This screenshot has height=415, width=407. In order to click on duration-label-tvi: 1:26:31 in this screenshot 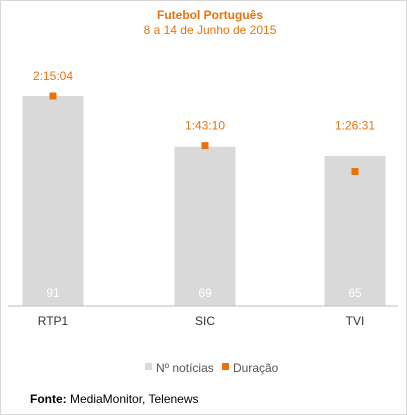, I will do `click(355, 126)`.